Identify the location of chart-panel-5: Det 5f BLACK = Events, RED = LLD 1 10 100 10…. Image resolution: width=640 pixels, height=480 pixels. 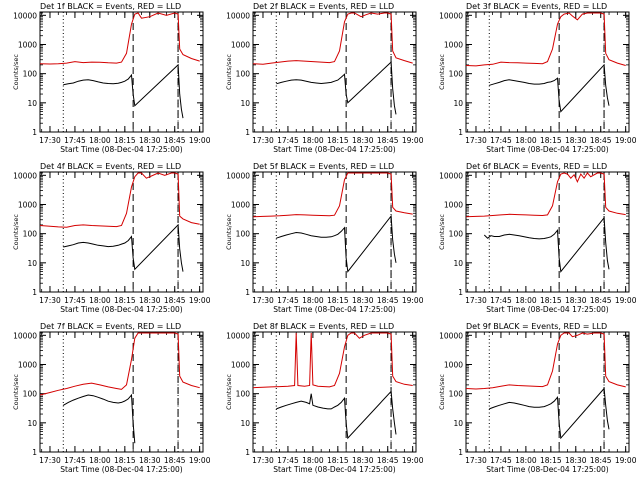
(324, 238).